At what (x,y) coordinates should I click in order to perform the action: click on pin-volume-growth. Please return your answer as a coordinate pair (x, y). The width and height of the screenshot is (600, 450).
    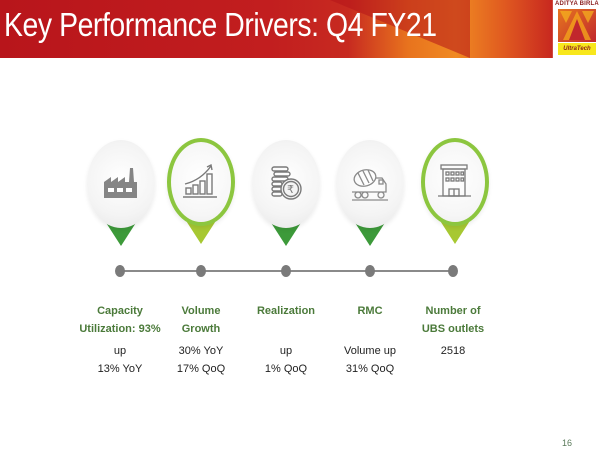
    Looking at the image, I should click on (201, 193).